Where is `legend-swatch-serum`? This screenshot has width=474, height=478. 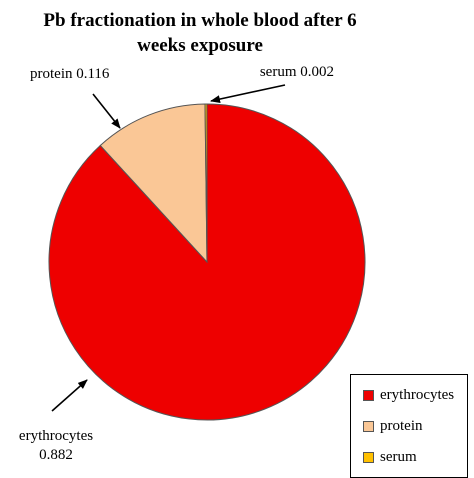
legend-swatch-serum is located at coordinates (368, 457).